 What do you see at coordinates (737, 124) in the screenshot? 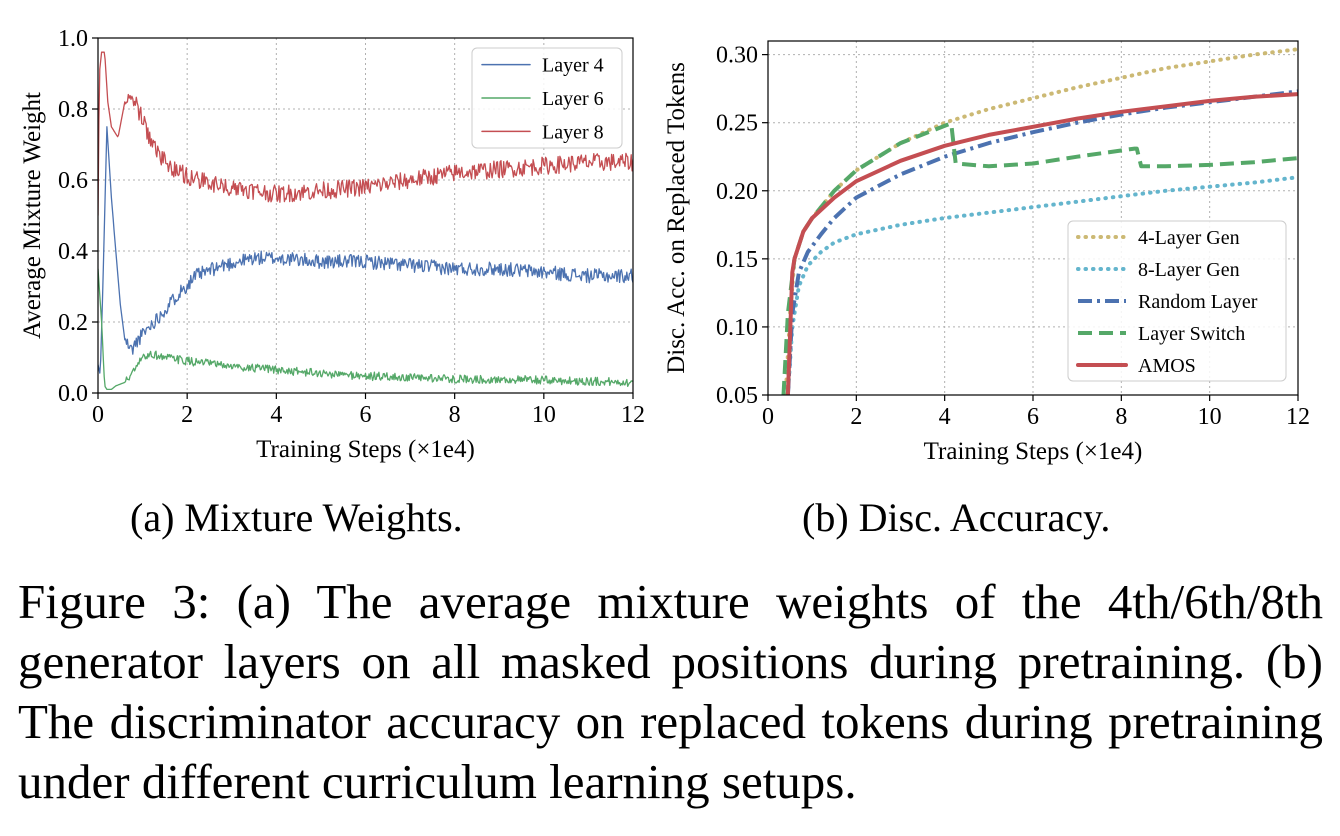
I see `accuracy-y-tick-label: 0.25` at bounding box center [737, 124].